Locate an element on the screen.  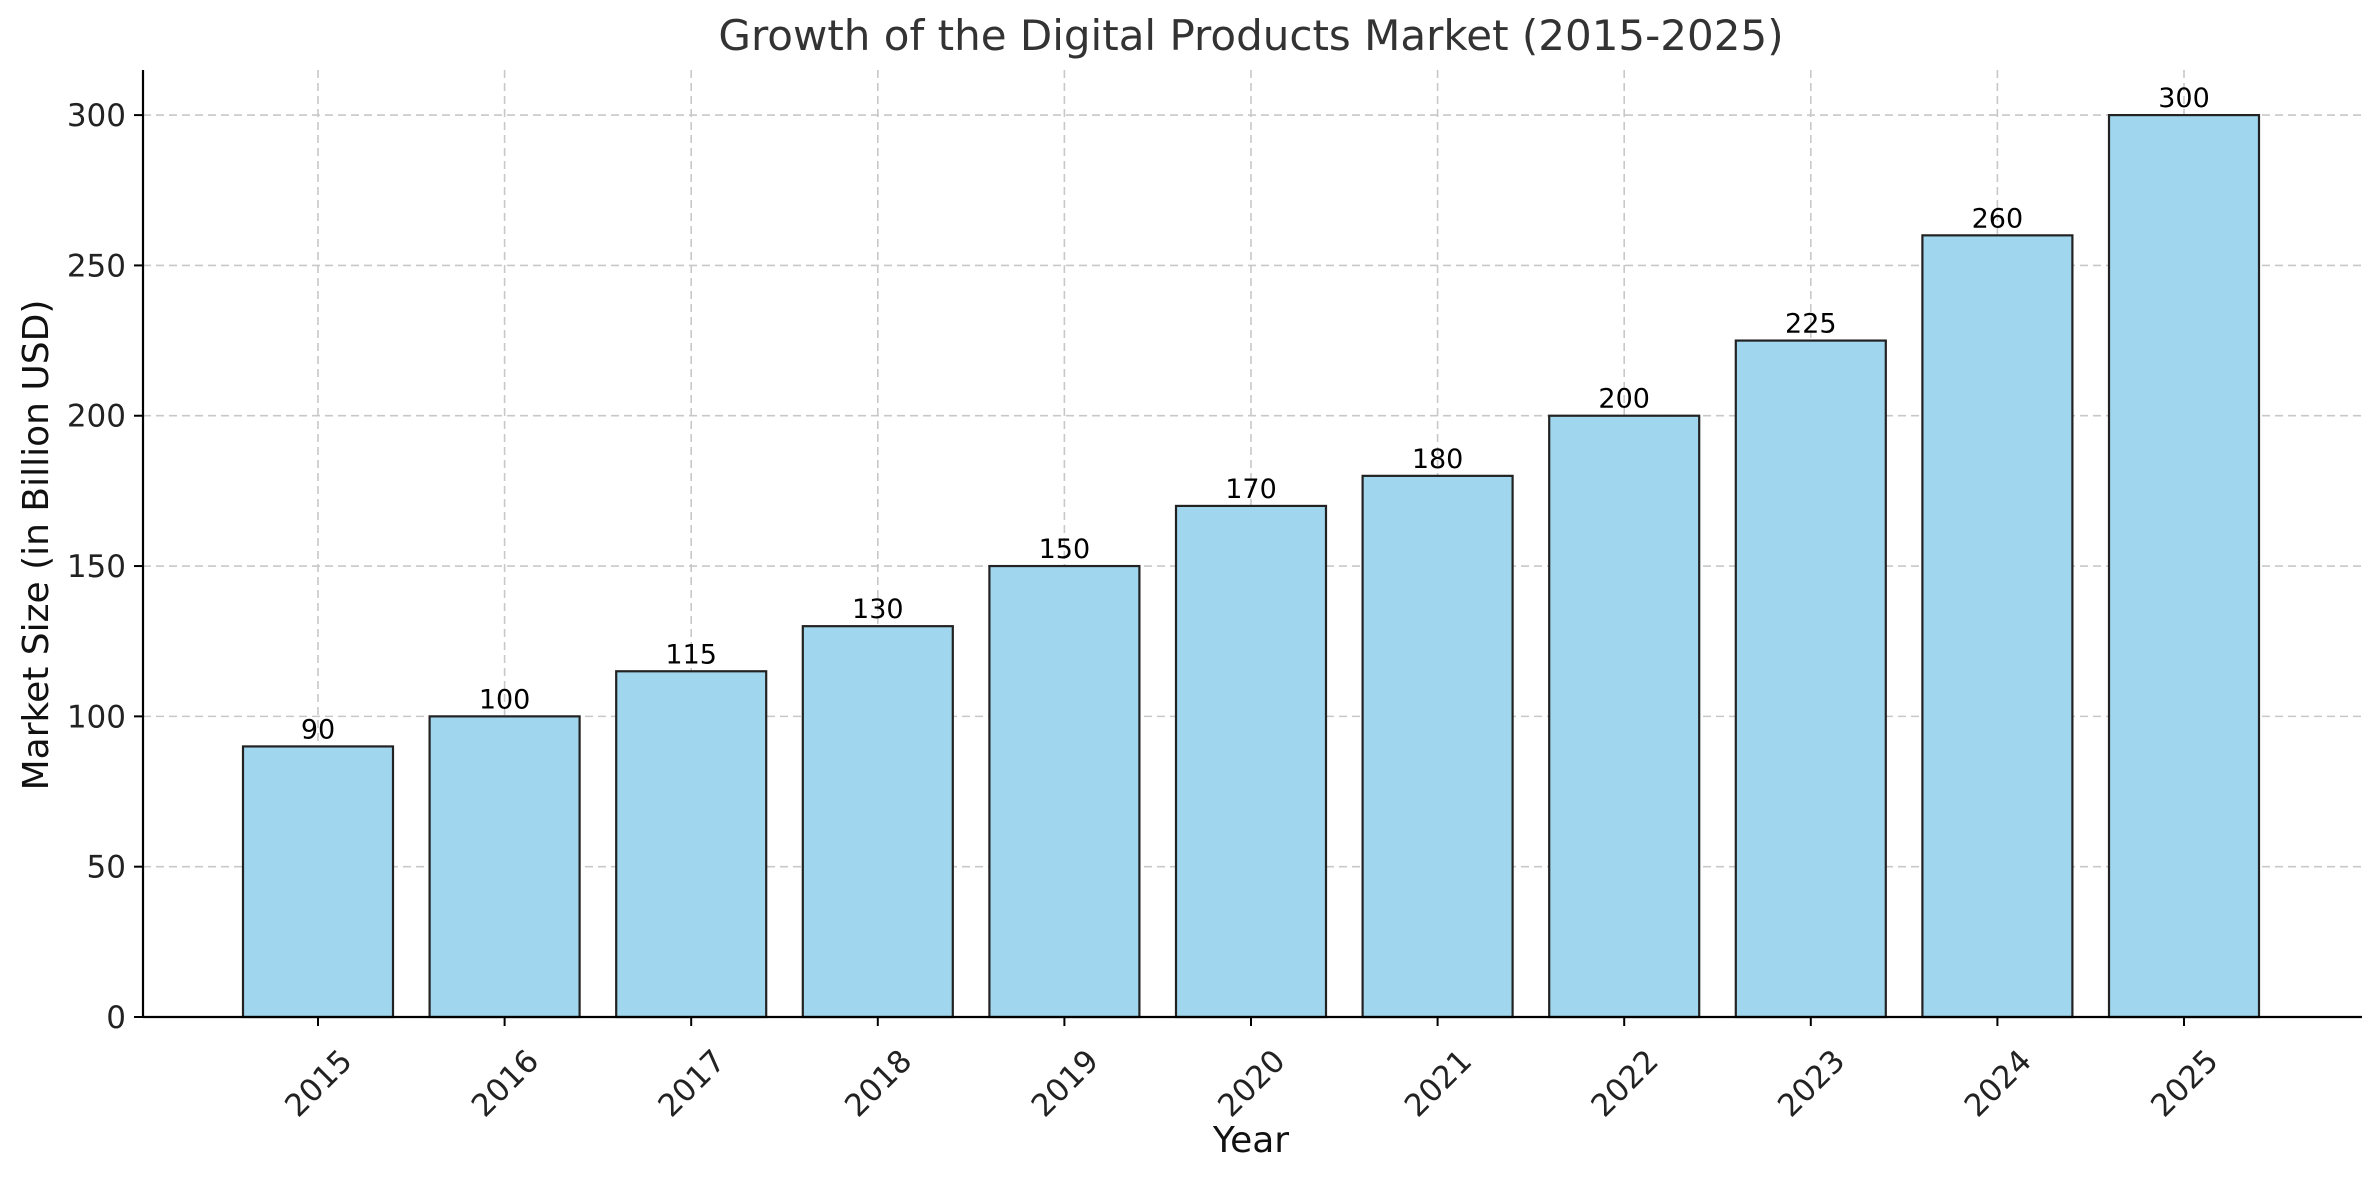
y-tick-label: 100 is located at coordinates (96, 717).